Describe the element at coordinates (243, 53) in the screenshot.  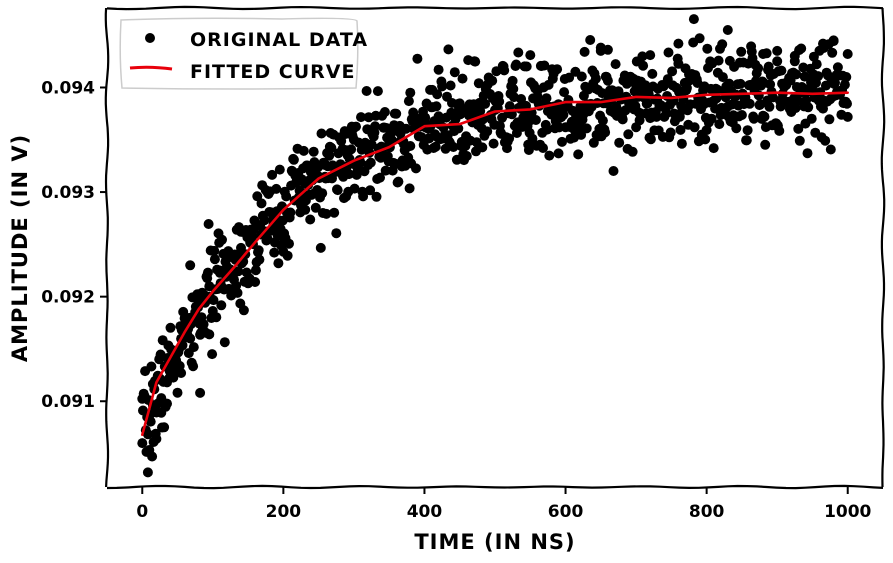
I see `legend: ORIGINAL DATA FITTED CURVE` at that location.